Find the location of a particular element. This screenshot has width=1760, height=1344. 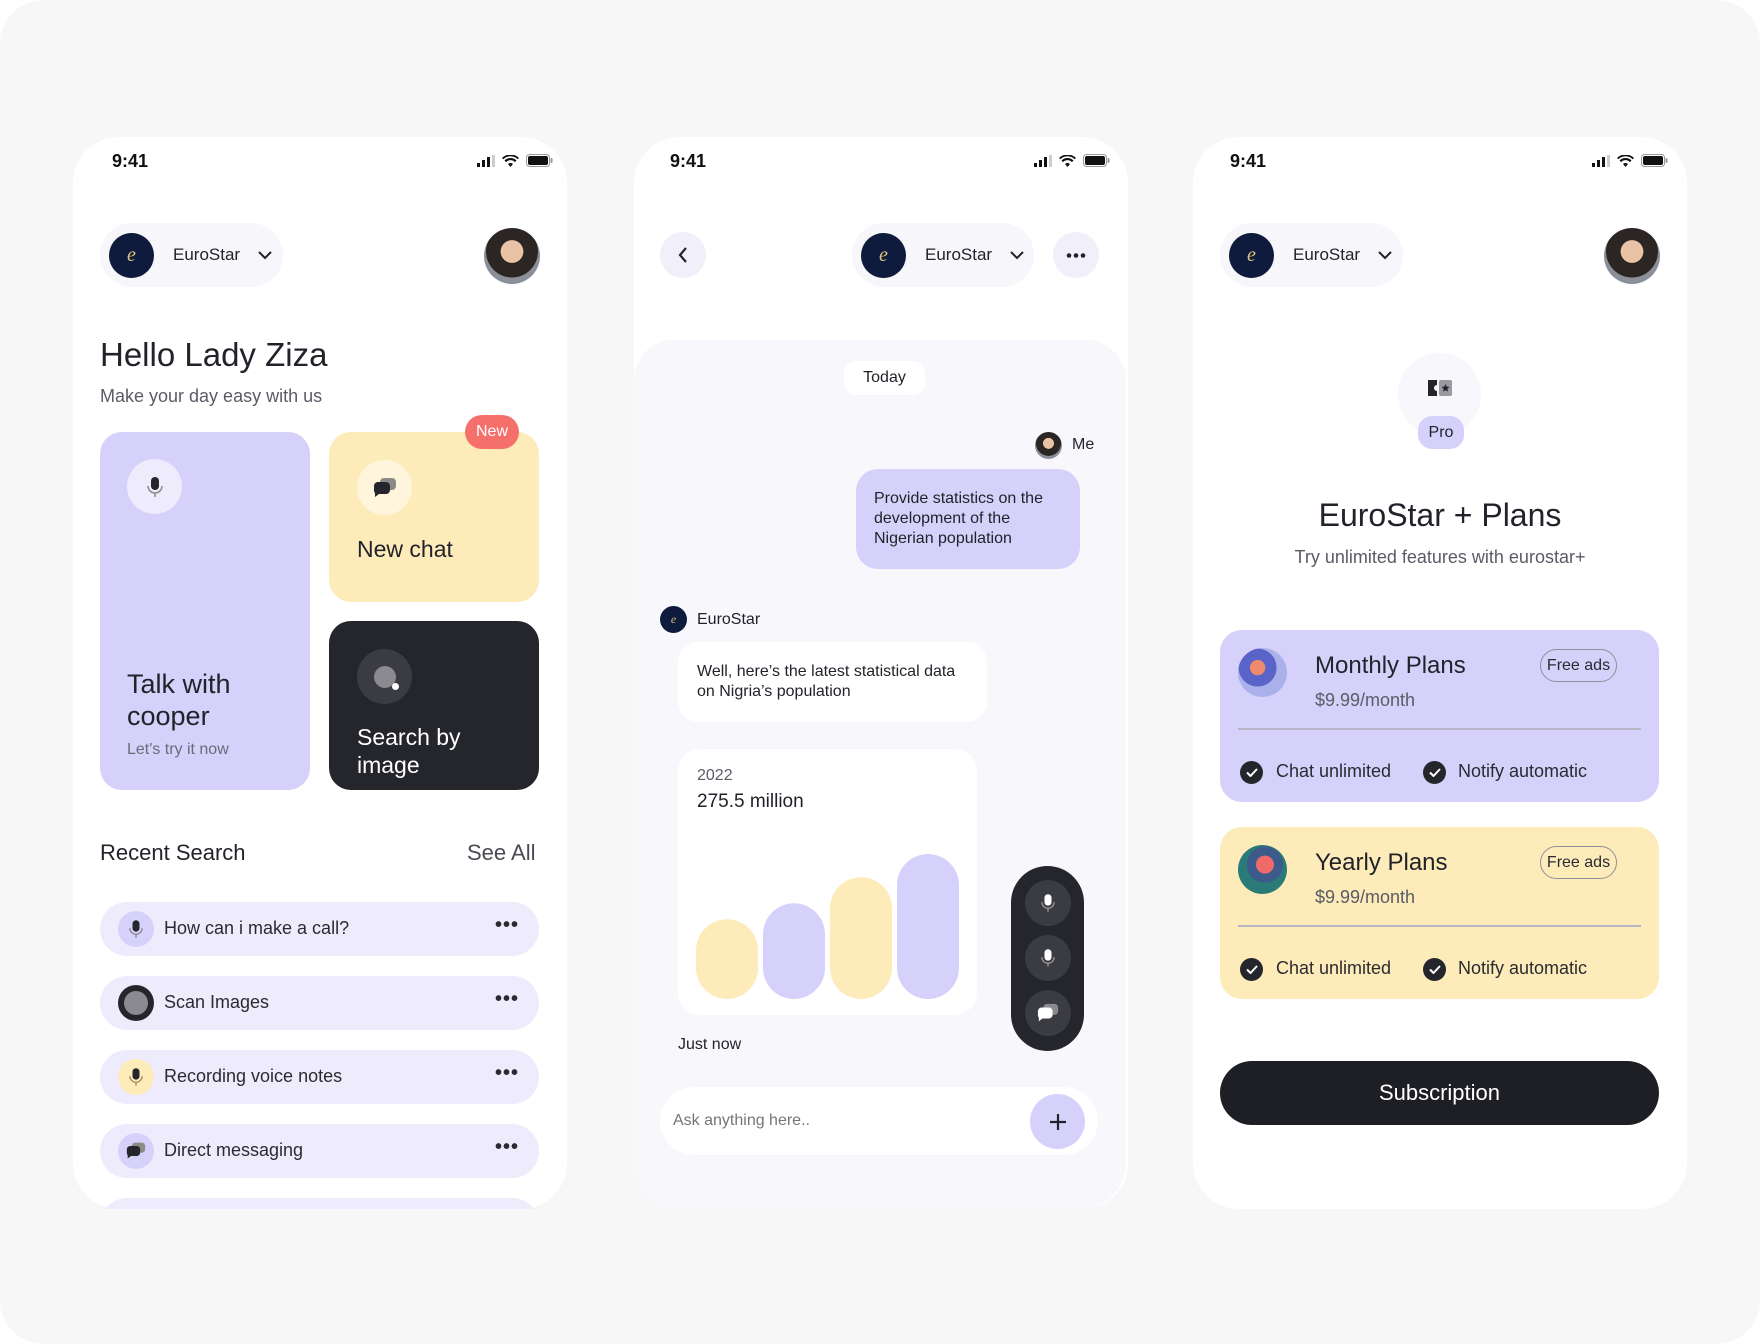

new-badge: New is located at coordinates (492, 432).